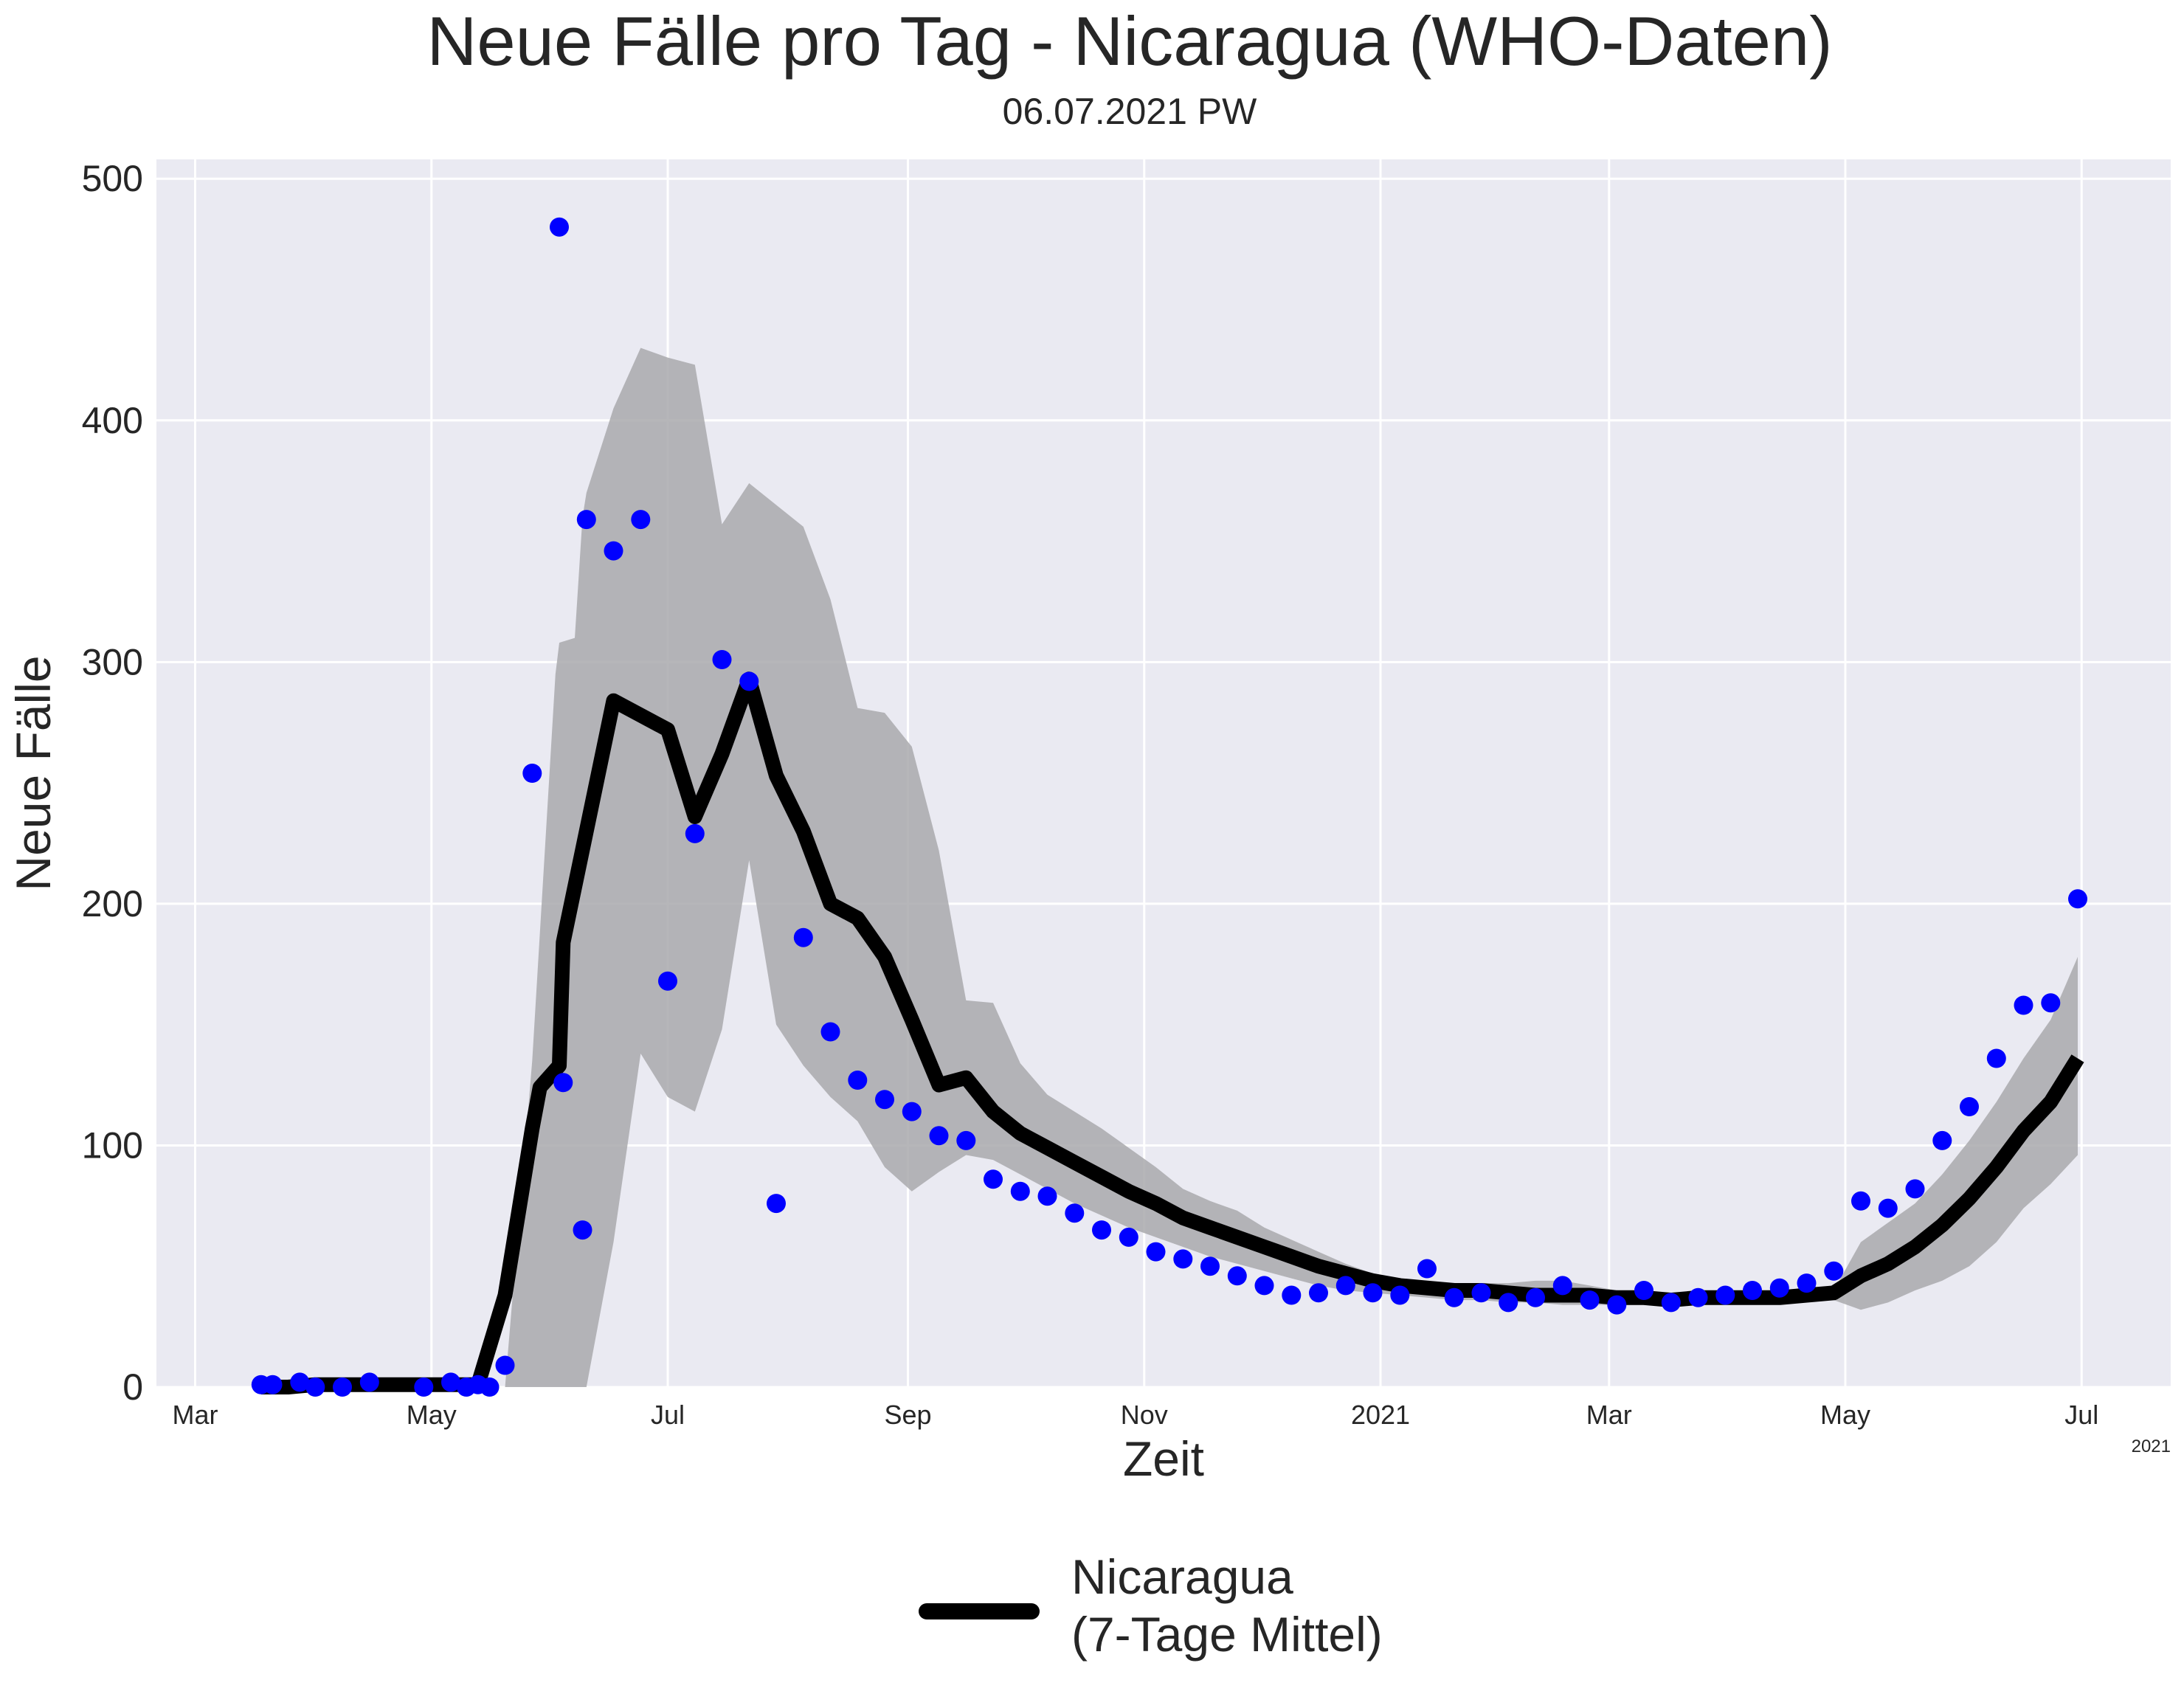 The image size is (2184, 1694). What do you see at coordinates (1845, 1415) in the screenshot?
I see `x-tick-label-7: May` at bounding box center [1845, 1415].